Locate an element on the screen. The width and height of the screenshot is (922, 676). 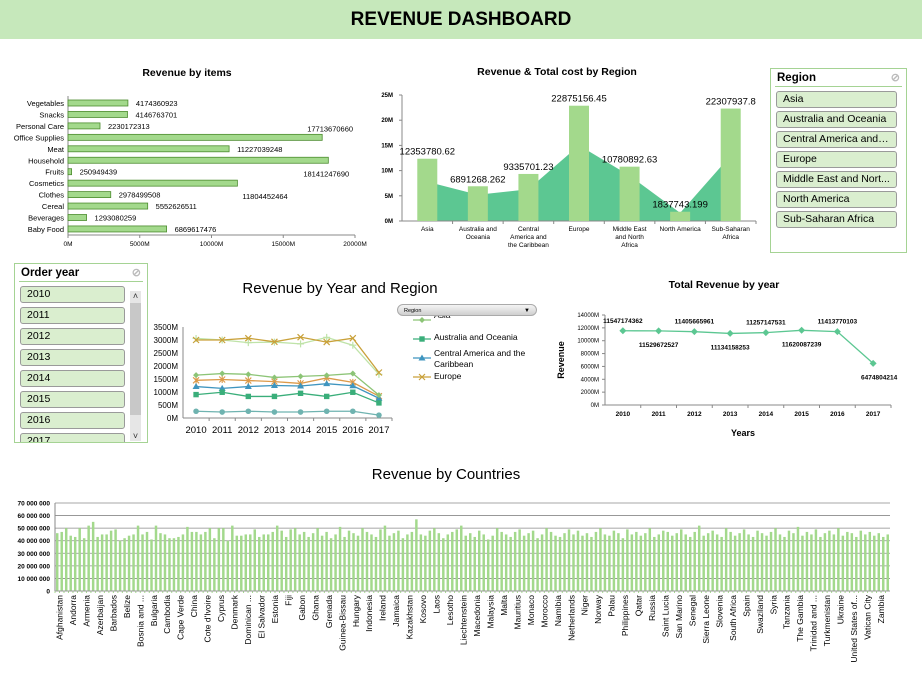
country-label: South Africa is located at coordinates (733, 618).